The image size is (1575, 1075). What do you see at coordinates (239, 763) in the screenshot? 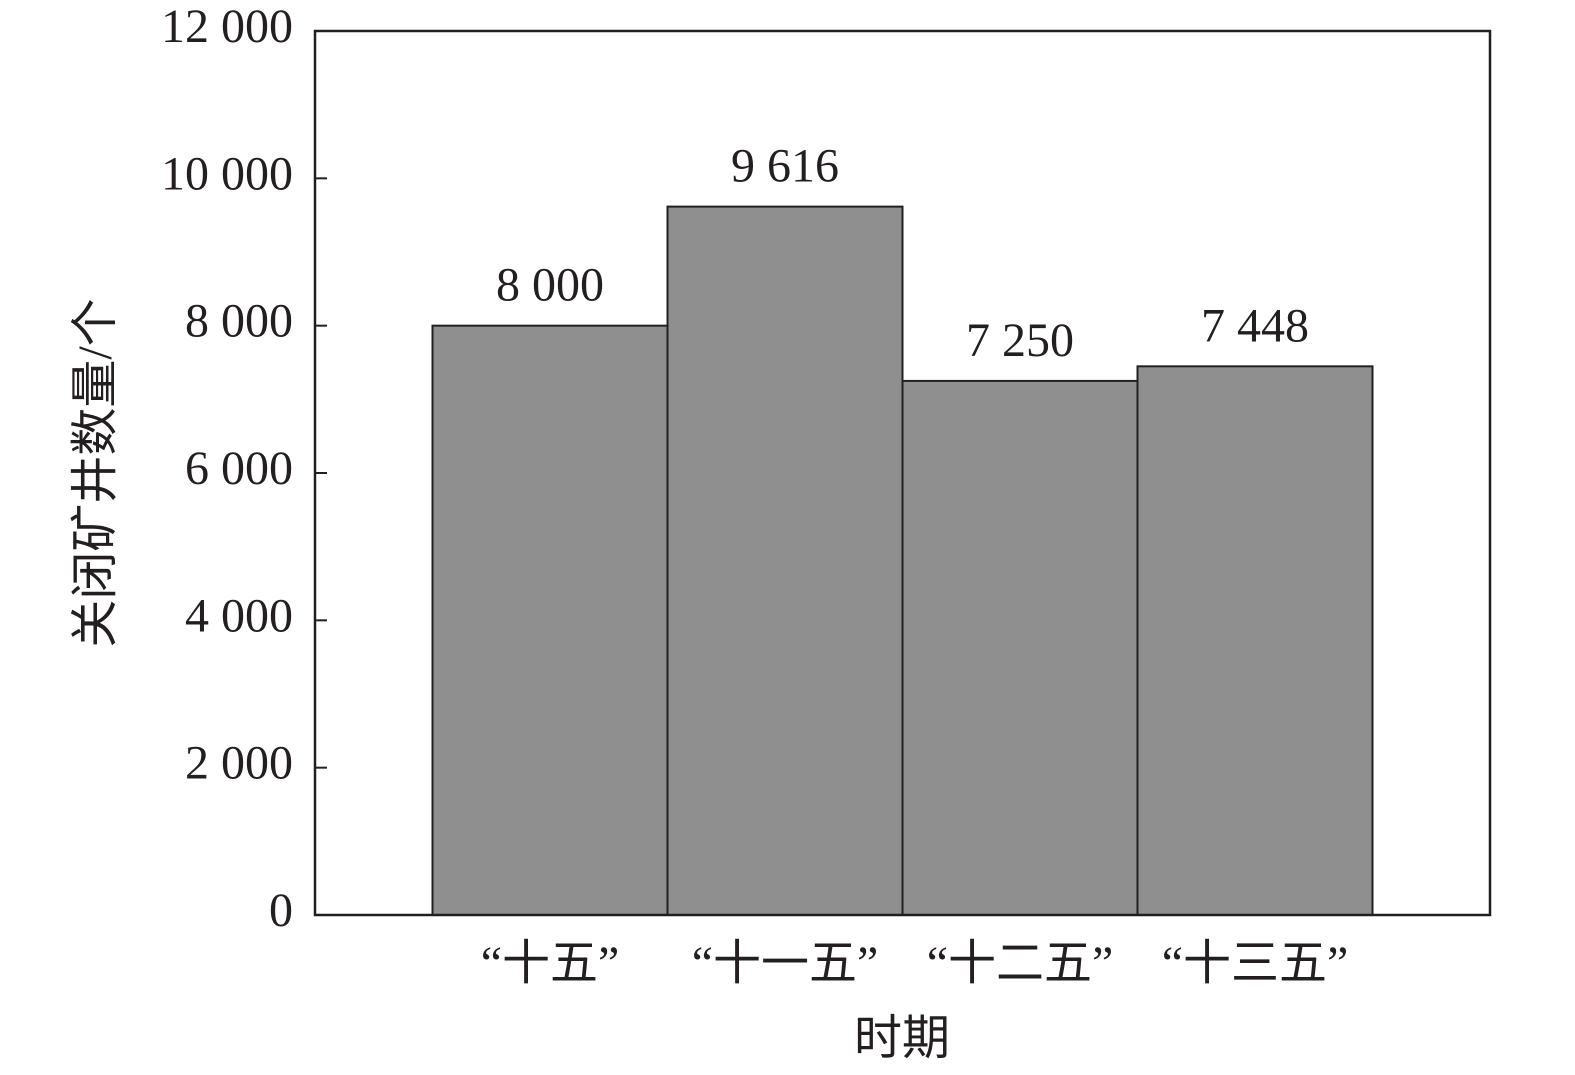
I see `y-tick-label: 2 000` at bounding box center [239, 763].